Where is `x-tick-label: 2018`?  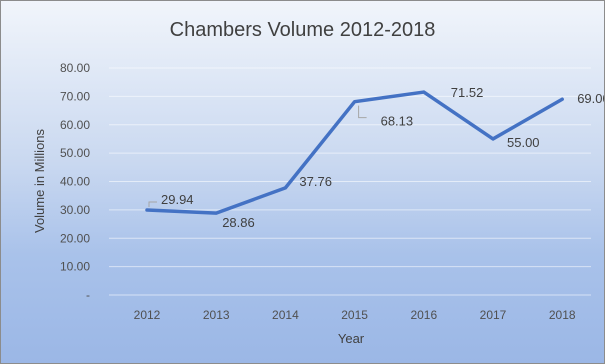
x-tick-label: 2018 is located at coordinates (562, 315).